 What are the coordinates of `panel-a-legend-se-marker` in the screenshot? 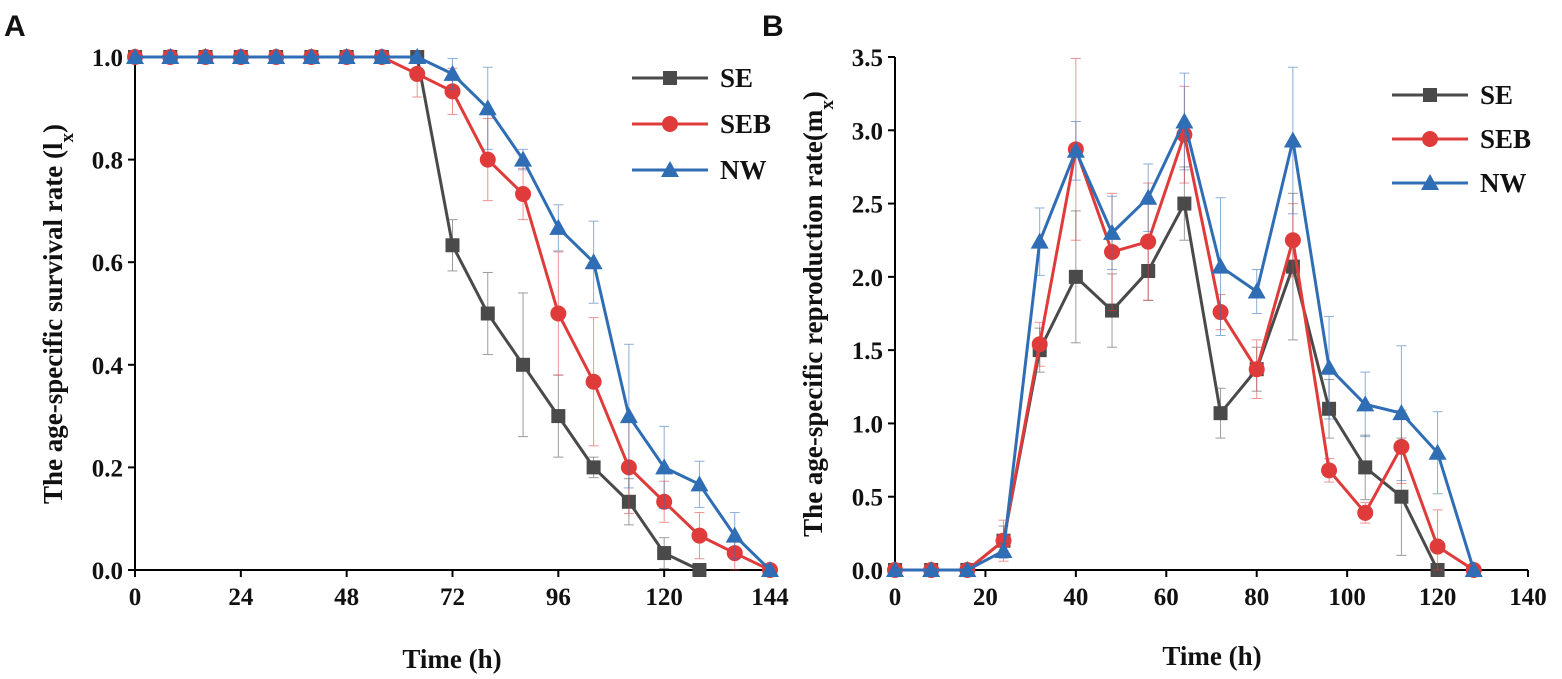 It's located at (670, 78).